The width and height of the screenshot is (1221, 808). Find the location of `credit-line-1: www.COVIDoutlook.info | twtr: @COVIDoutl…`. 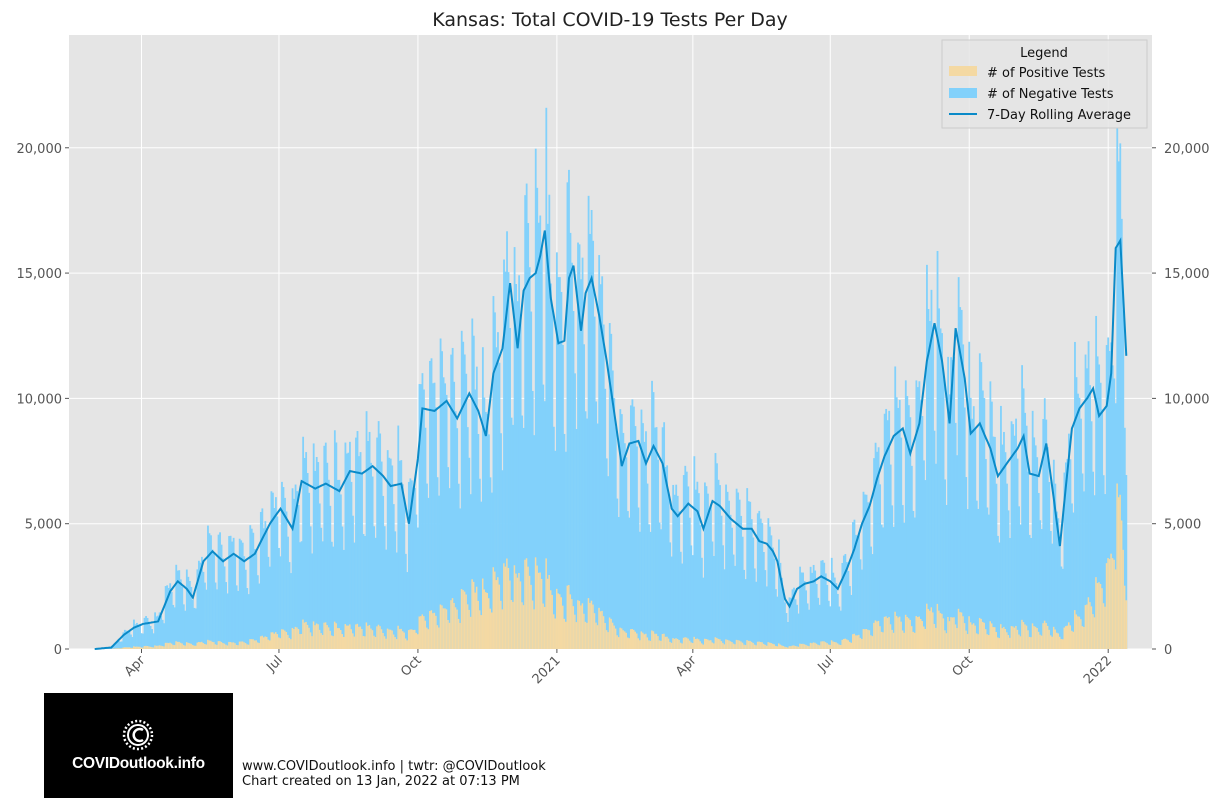

credit-line-1: www.COVIDoutlook.info | twtr: @COVIDoutl… is located at coordinates (394, 766).